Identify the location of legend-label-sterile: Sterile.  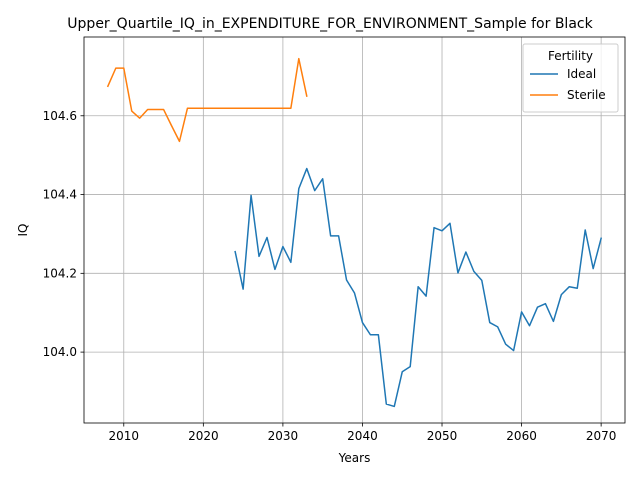
(586, 95).